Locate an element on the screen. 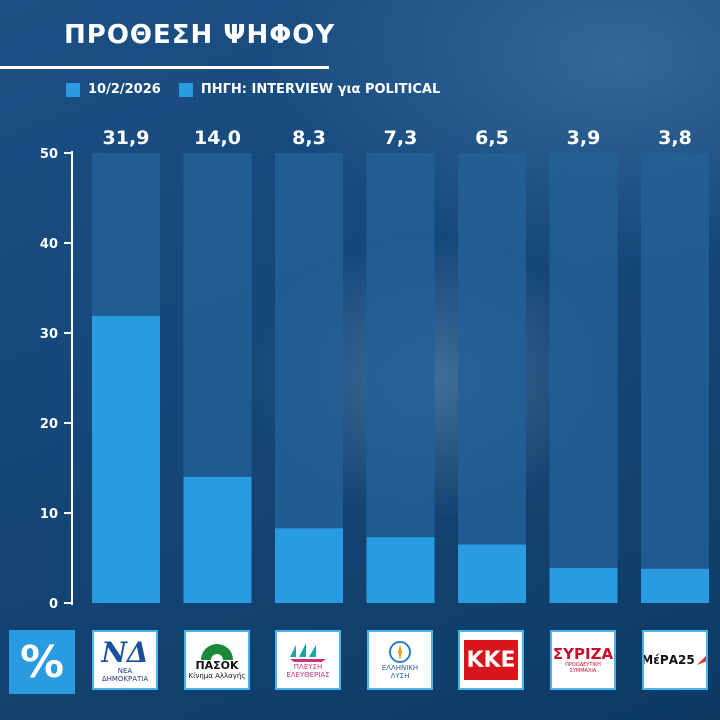  legend: 10/2/2026 ΠΗΓΗ: INTERVIEW για POLITICAL is located at coordinates (262, 89).